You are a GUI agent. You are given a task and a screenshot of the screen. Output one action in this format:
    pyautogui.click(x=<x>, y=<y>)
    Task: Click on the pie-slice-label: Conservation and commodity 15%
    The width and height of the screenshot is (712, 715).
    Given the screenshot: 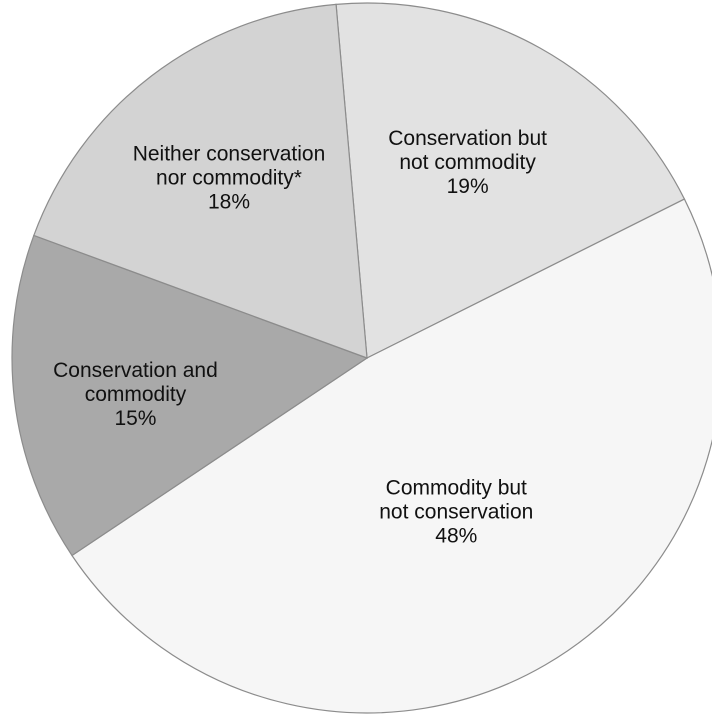 What is the action you would take?
    pyautogui.click(x=135, y=394)
    